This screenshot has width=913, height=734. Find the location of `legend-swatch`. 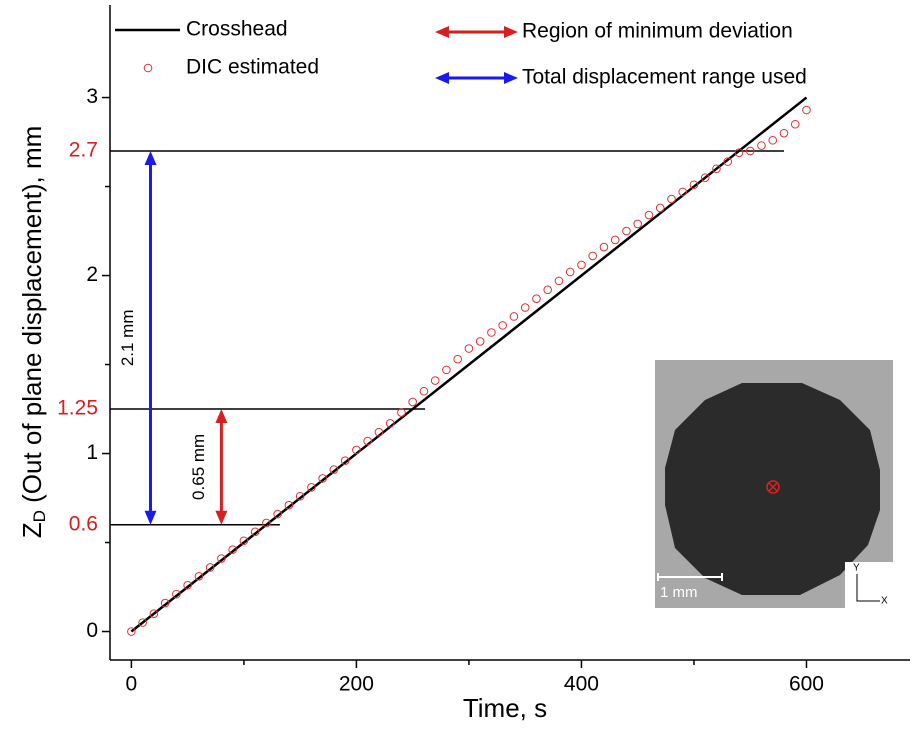

legend-swatch is located at coordinates (148, 68).